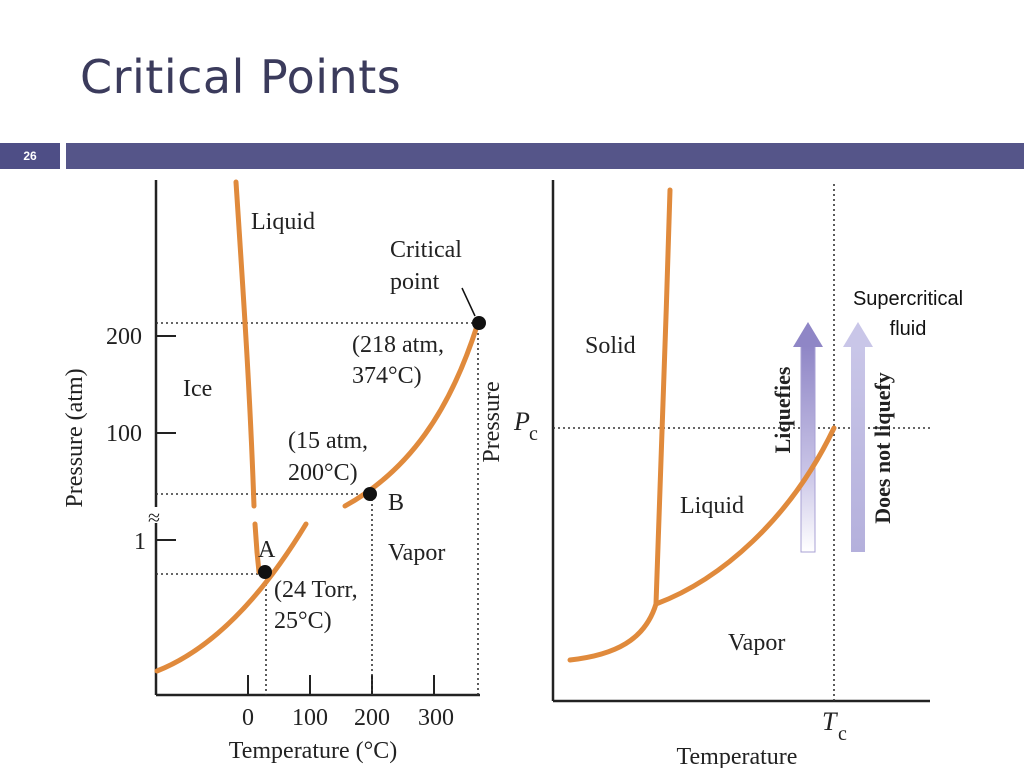  What do you see at coordinates (310, 515) in the screenshot?
I see `axis-break-gap` at bounding box center [310, 515].